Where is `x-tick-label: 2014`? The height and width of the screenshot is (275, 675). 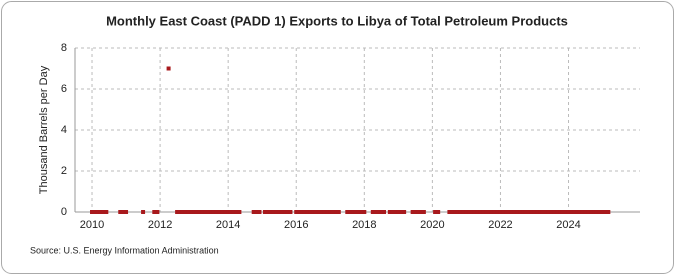
x-tick-label: 2014 is located at coordinates (228, 225).